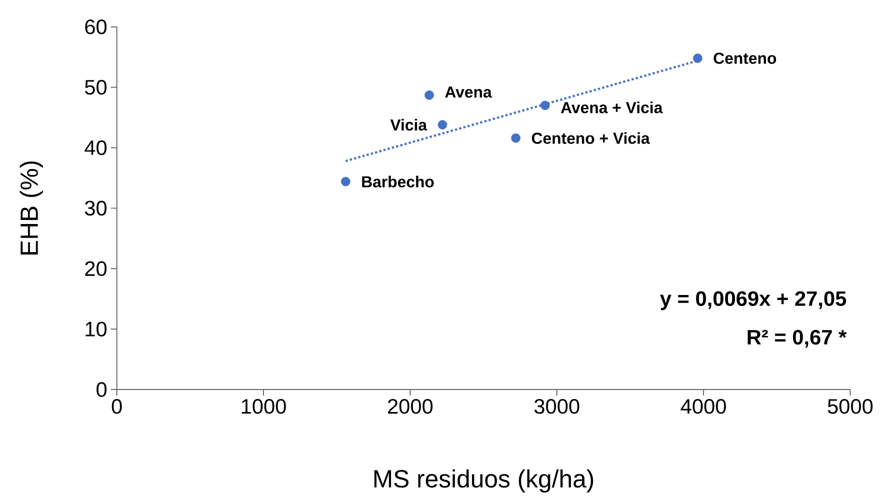 This screenshot has width=884, height=503. Describe the element at coordinates (557, 406) in the screenshot. I see `x-tick-label: 3000` at that location.